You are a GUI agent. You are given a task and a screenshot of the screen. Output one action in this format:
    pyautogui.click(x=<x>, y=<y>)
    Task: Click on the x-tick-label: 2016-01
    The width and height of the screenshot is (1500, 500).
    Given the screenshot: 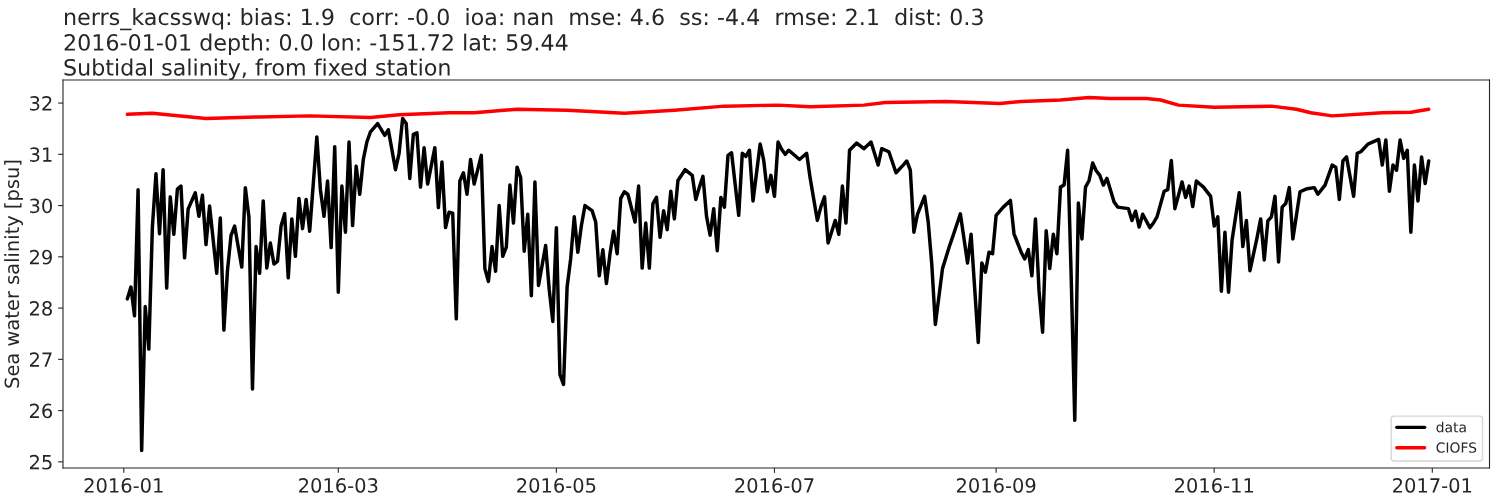 What is the action you would take?
    pyautogui.click(x=123, y=485)
    